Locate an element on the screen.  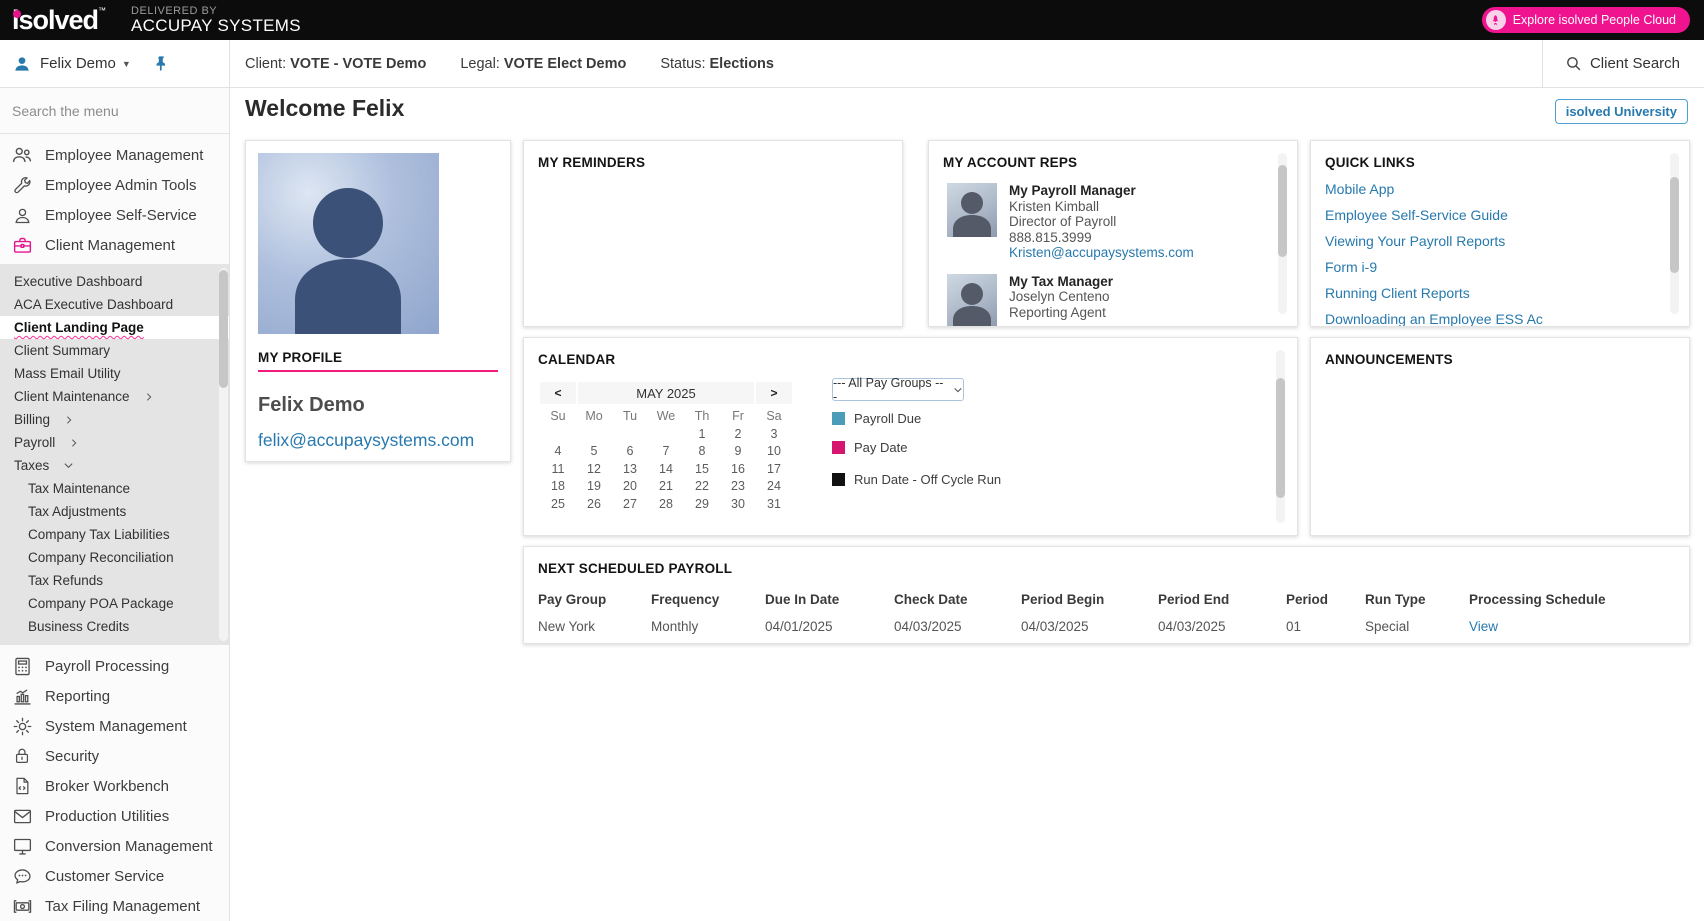
isolved-university-button: isolved University is located at coordinates (1621, 111).